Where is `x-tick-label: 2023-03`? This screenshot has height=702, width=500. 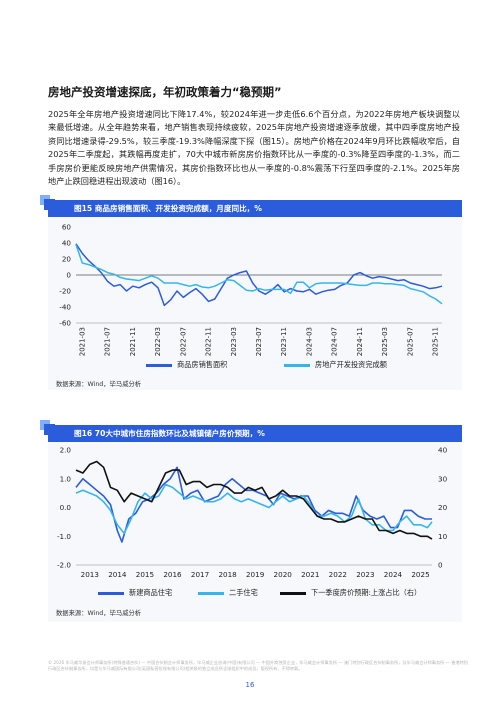 x-tick-label: 2023-03 is located at coordinates (234, 341).